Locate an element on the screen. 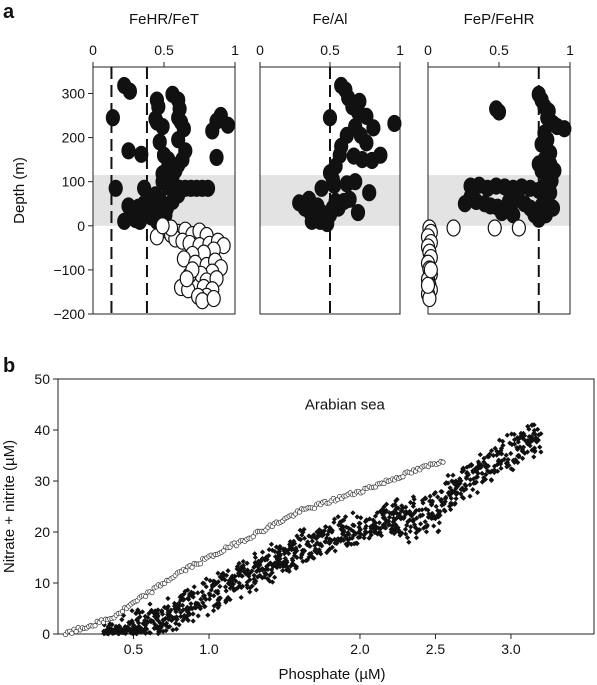 This screenshot has width=597, height=685. y-tick-label: 300 is located at coordinates (74, 93).